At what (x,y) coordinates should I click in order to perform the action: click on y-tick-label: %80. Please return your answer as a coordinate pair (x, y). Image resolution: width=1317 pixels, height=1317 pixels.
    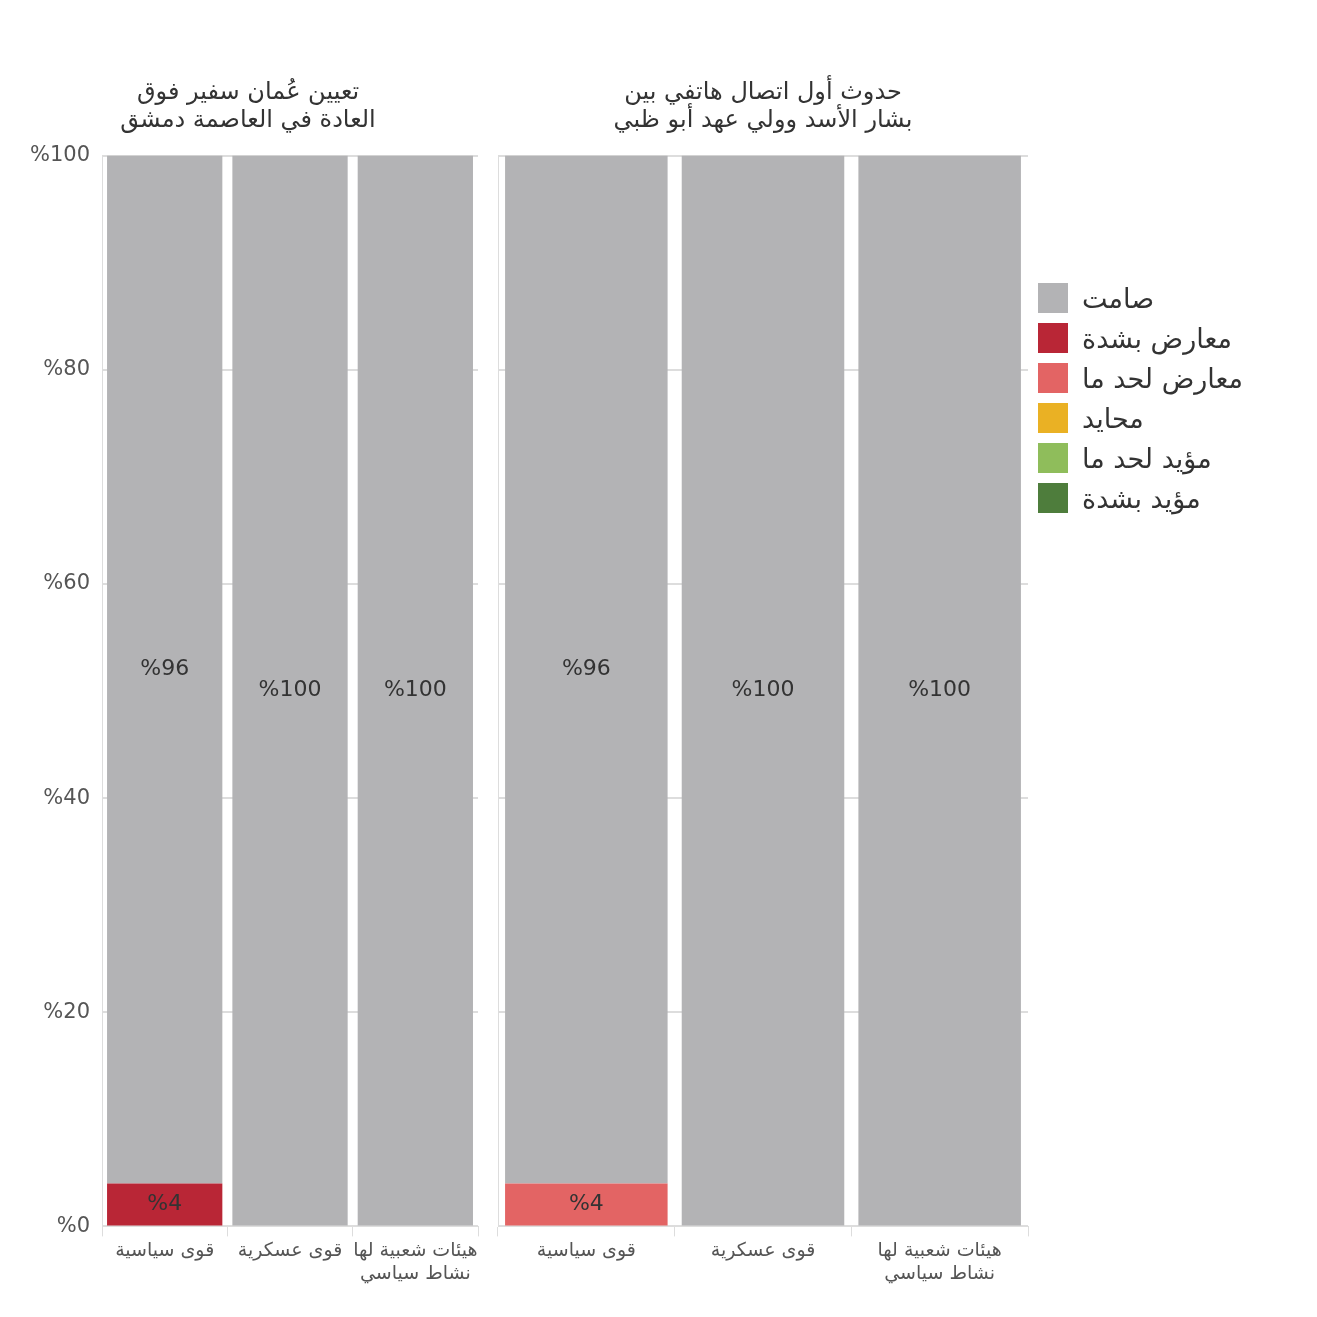
    Looking at the image, I should click on (67, 368).